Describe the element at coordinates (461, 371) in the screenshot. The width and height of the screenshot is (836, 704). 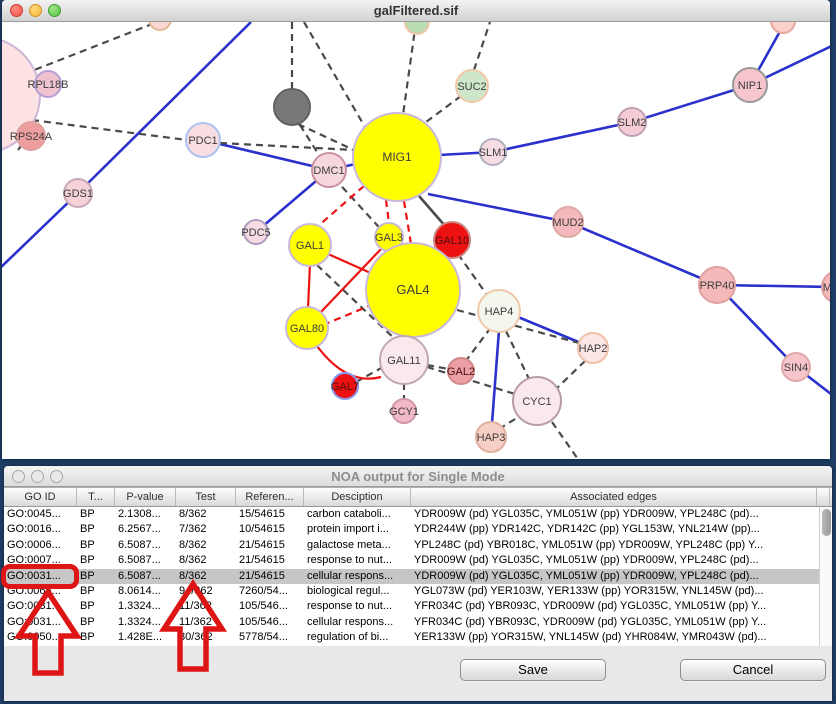
I see `node-GAL2` at that location.